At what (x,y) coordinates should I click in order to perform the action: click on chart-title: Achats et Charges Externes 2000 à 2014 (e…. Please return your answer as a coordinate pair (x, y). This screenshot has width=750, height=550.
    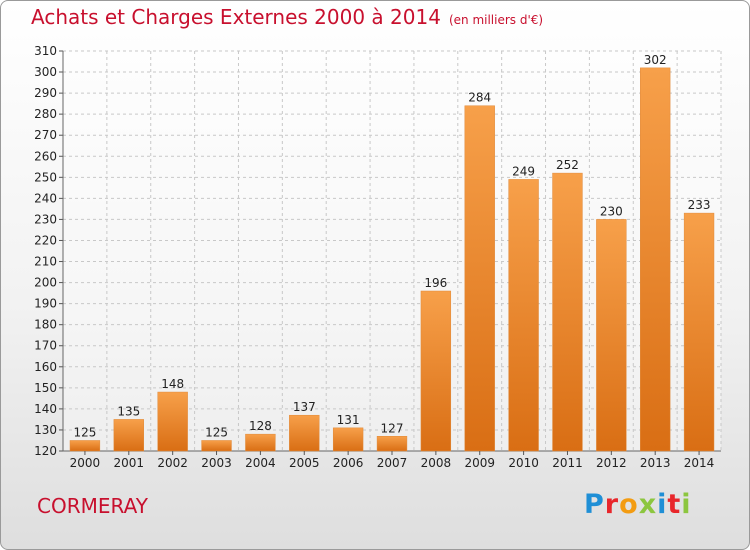
    Looking at the image, I should click on (287, 17).